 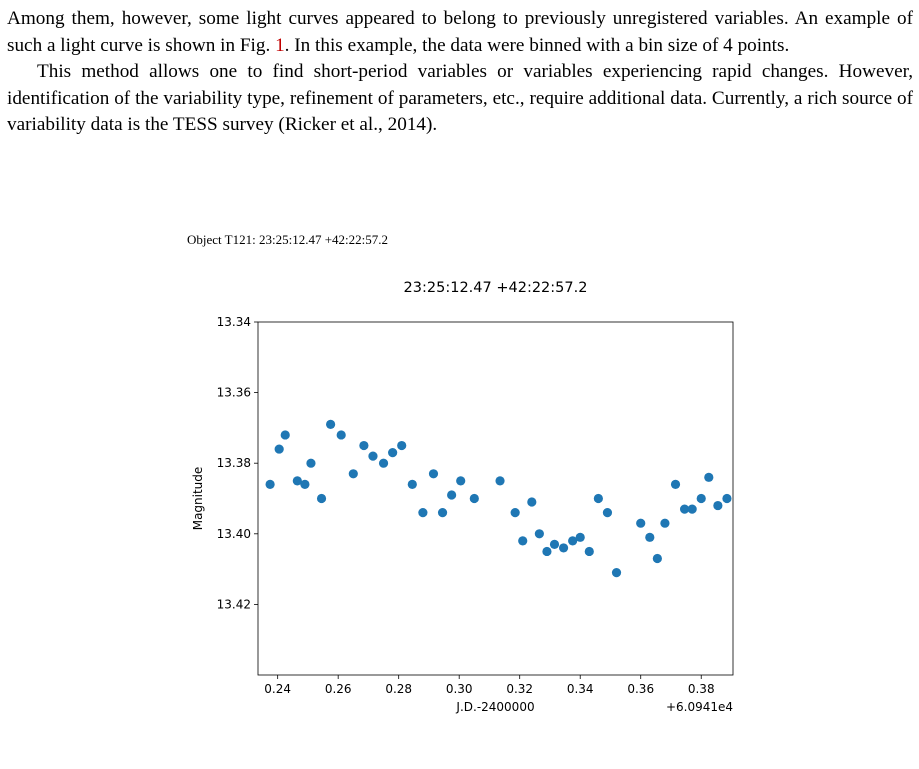 What do you see at coordinates (398, 689) in the screenshot?
I see `x-tick-label: 0.28` at bounding box center [398, 689].